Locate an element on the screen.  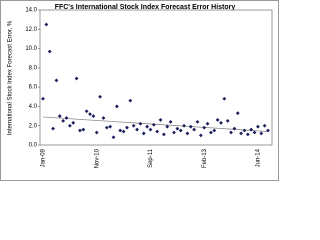
trend-line is located at coordinates (155, 124).